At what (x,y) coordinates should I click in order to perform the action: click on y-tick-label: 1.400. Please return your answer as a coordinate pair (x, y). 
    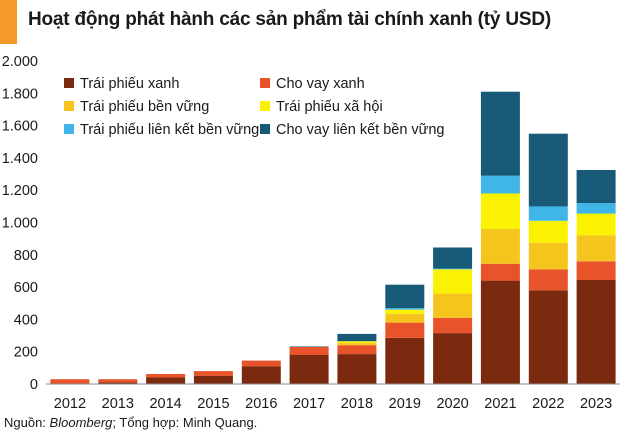
    Looking at the image, I should click on (20, 159).